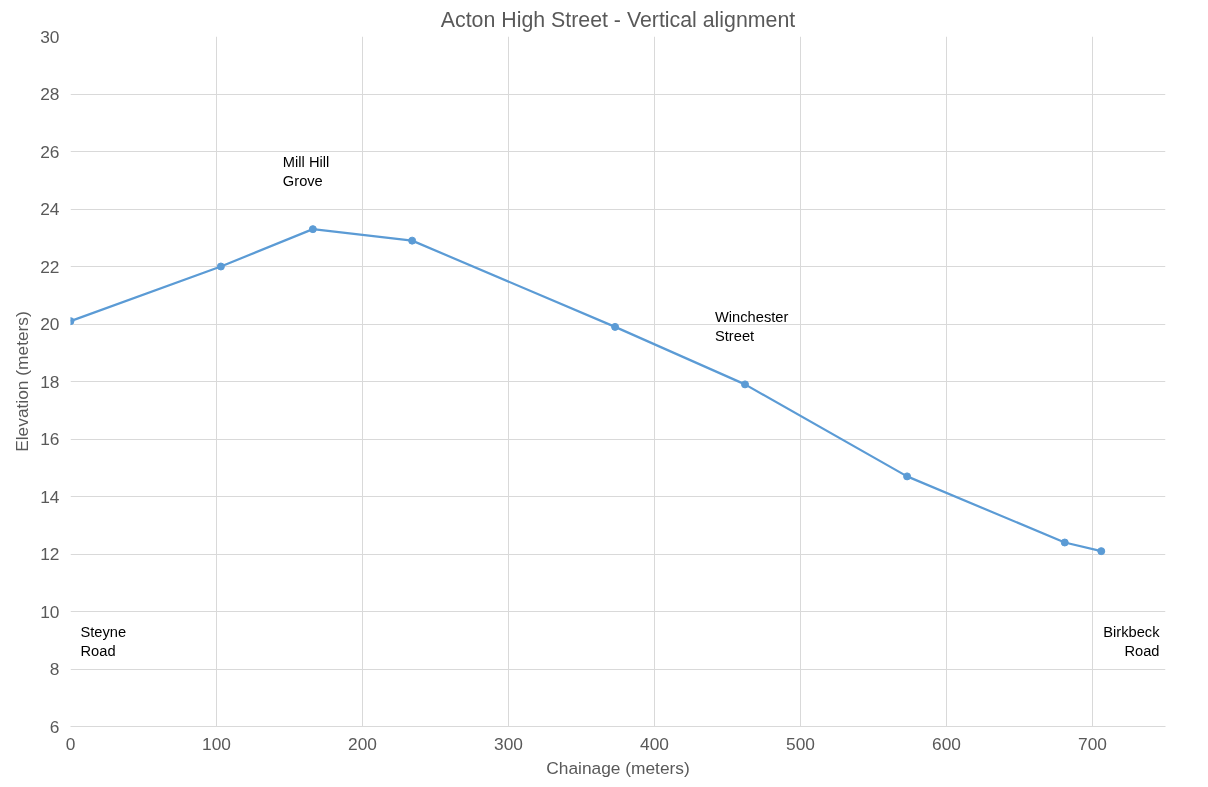 The image size is (1208, 787). Describe the element at coordinates (50, 496) in the screenshot. I see `y-tick-label: 14` at that location.